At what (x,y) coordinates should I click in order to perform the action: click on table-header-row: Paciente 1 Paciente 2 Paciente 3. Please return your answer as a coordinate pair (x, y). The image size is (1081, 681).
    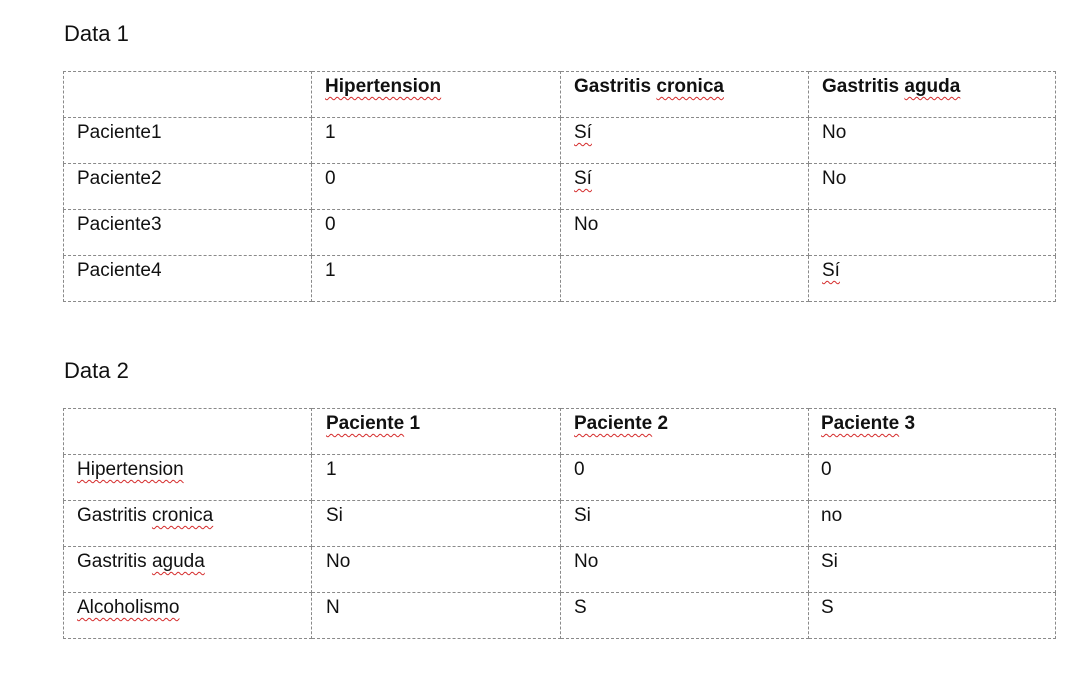
    Looking at the image, I should click on (559, 431).